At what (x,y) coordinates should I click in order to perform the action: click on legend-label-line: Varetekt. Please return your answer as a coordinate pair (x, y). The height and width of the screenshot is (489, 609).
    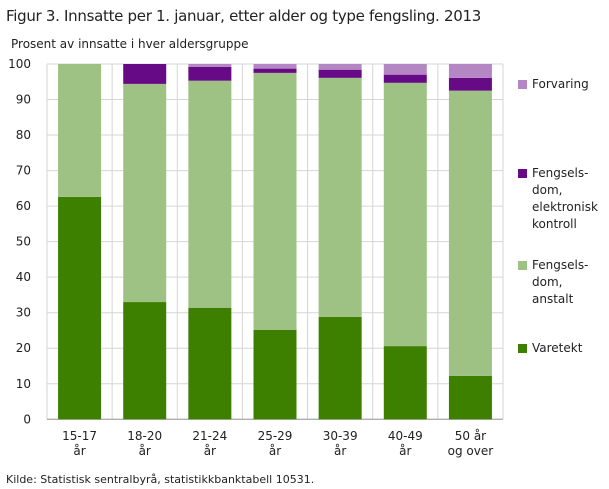
    Looking at the image, I should click on (557, 348).